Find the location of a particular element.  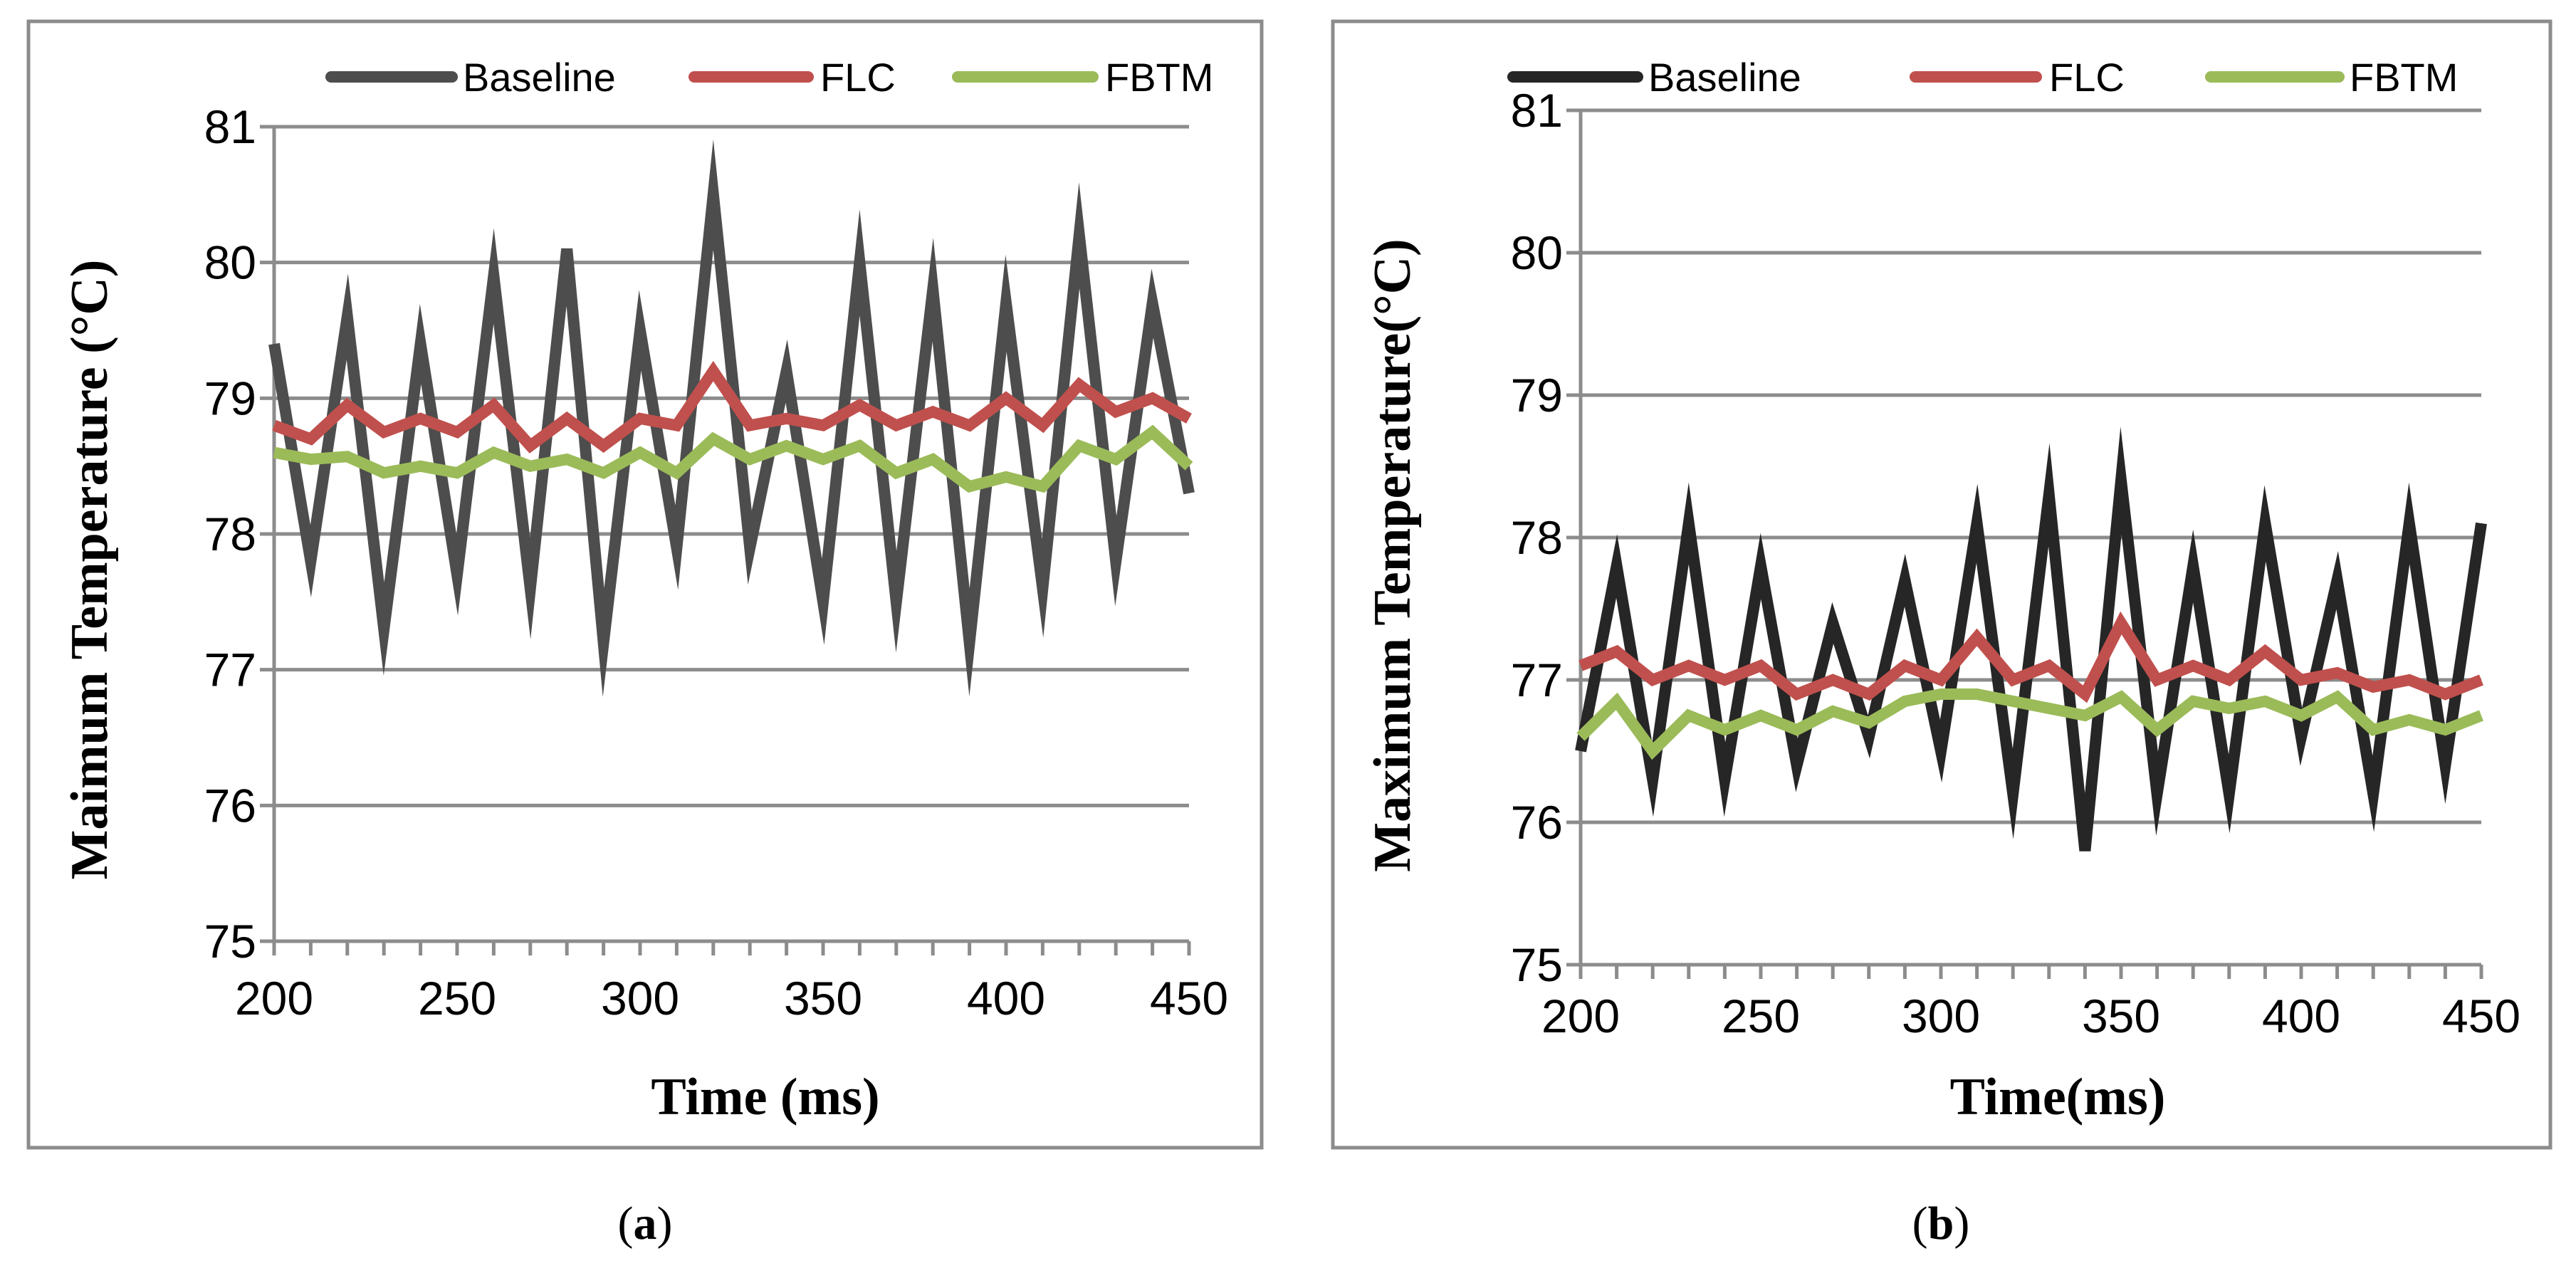

panel-b-series-baseline-line is located at coordinates (2031, 639).